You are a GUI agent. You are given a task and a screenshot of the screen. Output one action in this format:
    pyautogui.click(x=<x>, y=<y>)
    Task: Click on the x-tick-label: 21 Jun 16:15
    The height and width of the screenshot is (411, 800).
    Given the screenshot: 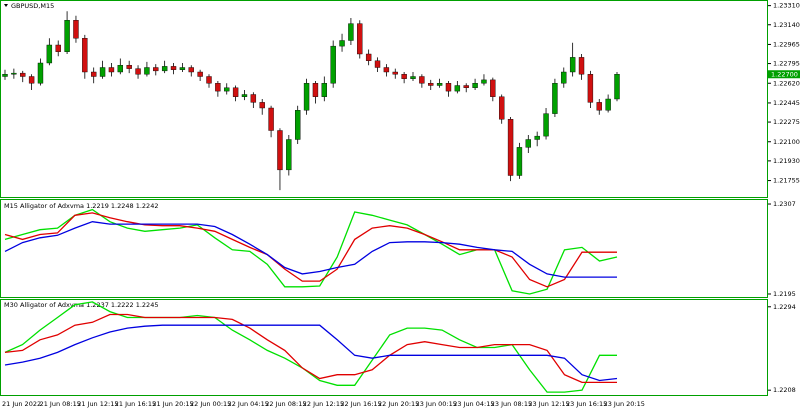 What is the action you would take?
    pyautogui.click(x=135, y=404)
    